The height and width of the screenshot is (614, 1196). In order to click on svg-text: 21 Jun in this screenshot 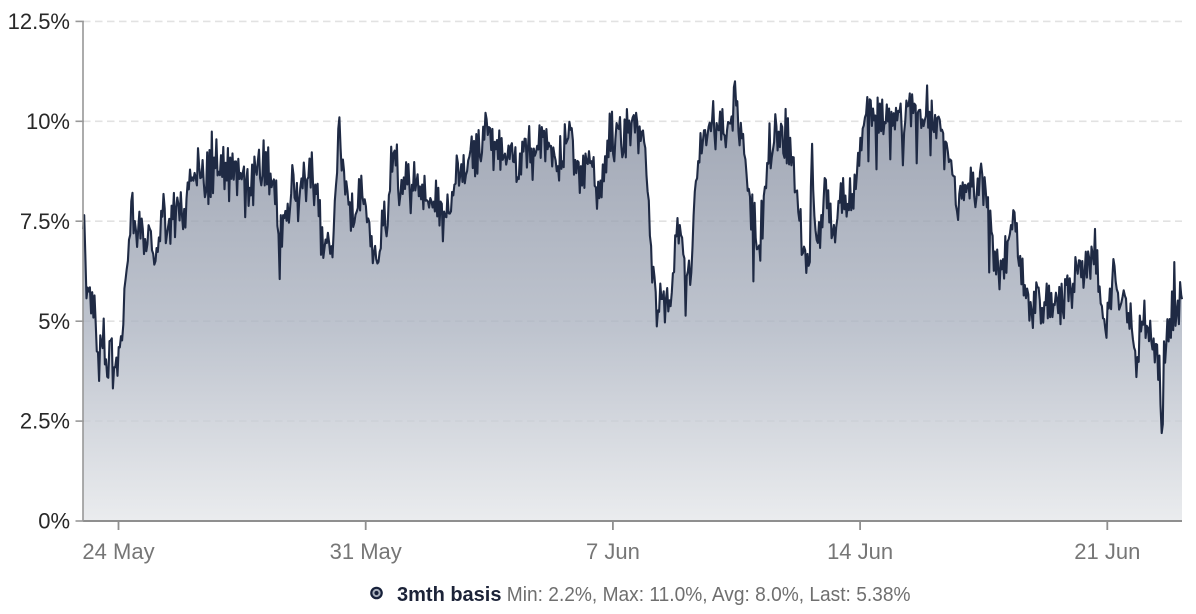, I will do `click(1107, 551)`.